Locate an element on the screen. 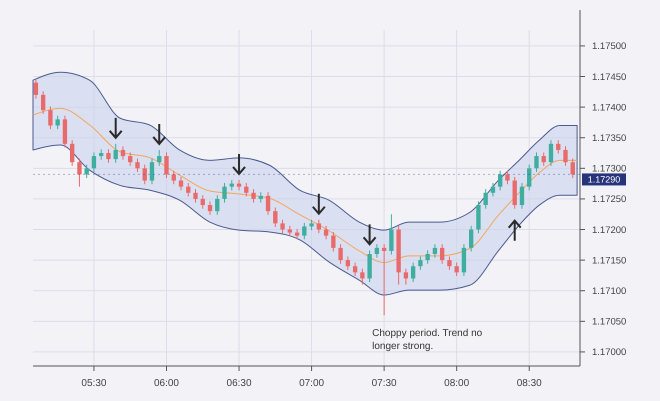 The height and width of the screenshot is (401, 660). y-tick-label: 1.17150 is located at coordinates (609, 260).